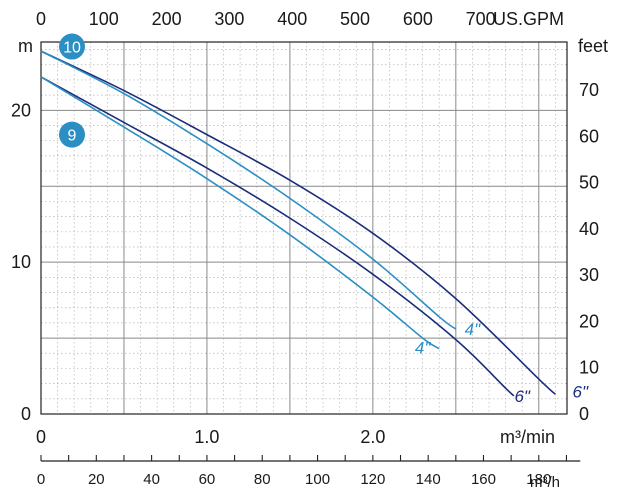  What do you see at coordinates (473, 329) in the screenshot?
I see `curve-label-1: 4"` at bounding box center [473, 329].